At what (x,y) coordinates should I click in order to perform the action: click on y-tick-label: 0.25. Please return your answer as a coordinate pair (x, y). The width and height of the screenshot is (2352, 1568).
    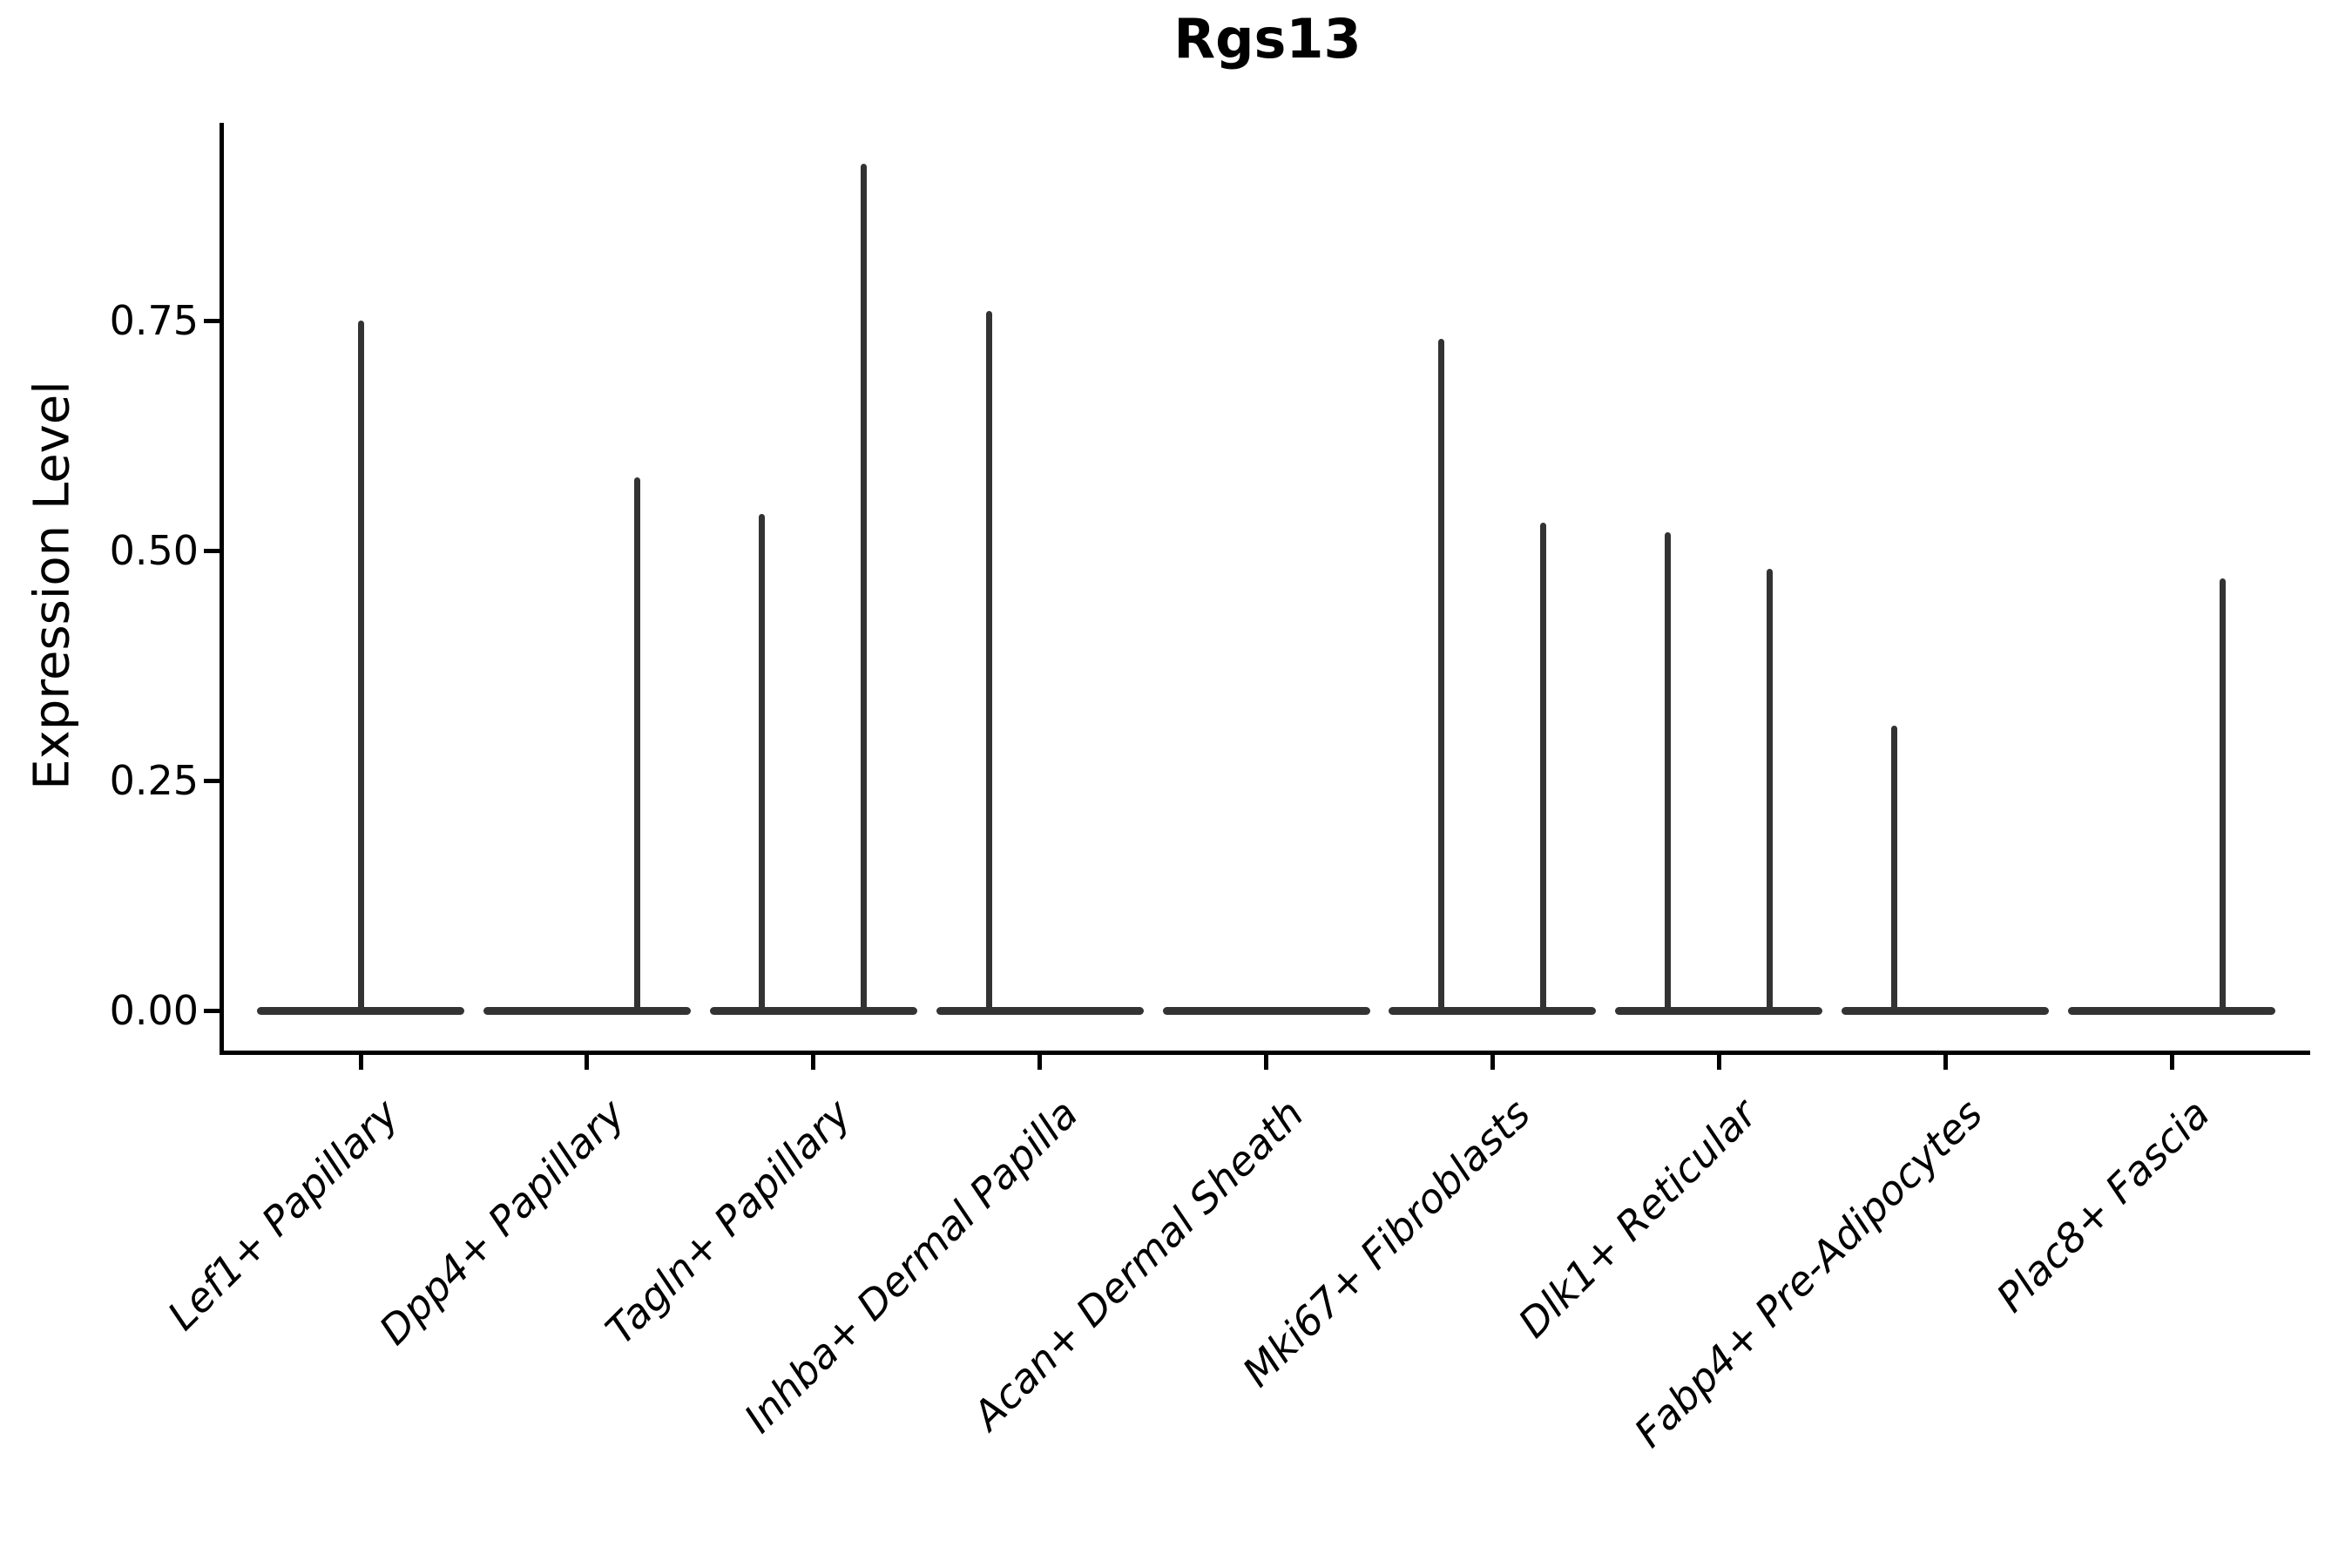
    Looking at the image, I should click on (154, 780).